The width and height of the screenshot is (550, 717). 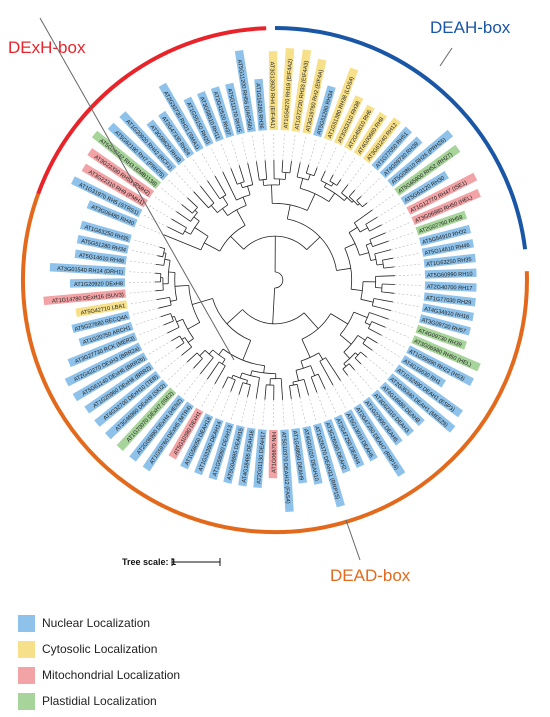 What do you see at coordinates (99, 701) in the screenshot?
I see `legend-label: Plastidial Localization` at bounding box center [99, 701].